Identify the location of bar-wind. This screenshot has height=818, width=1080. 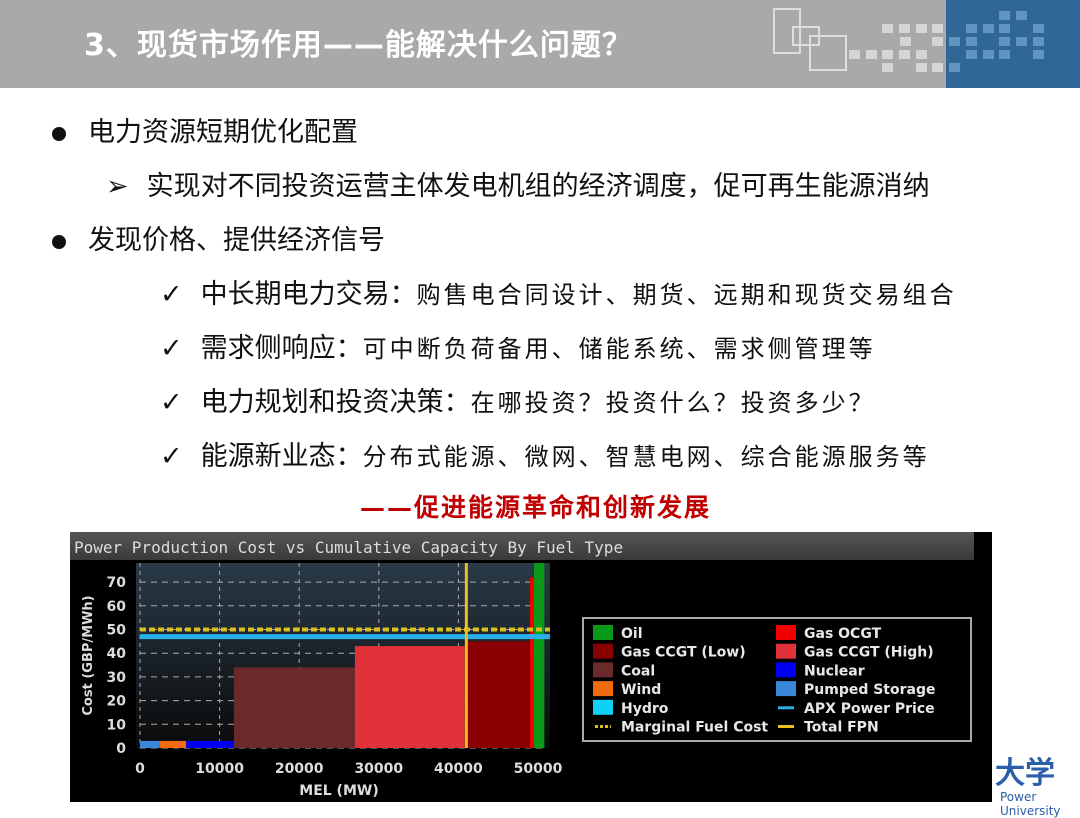
(173, 744).